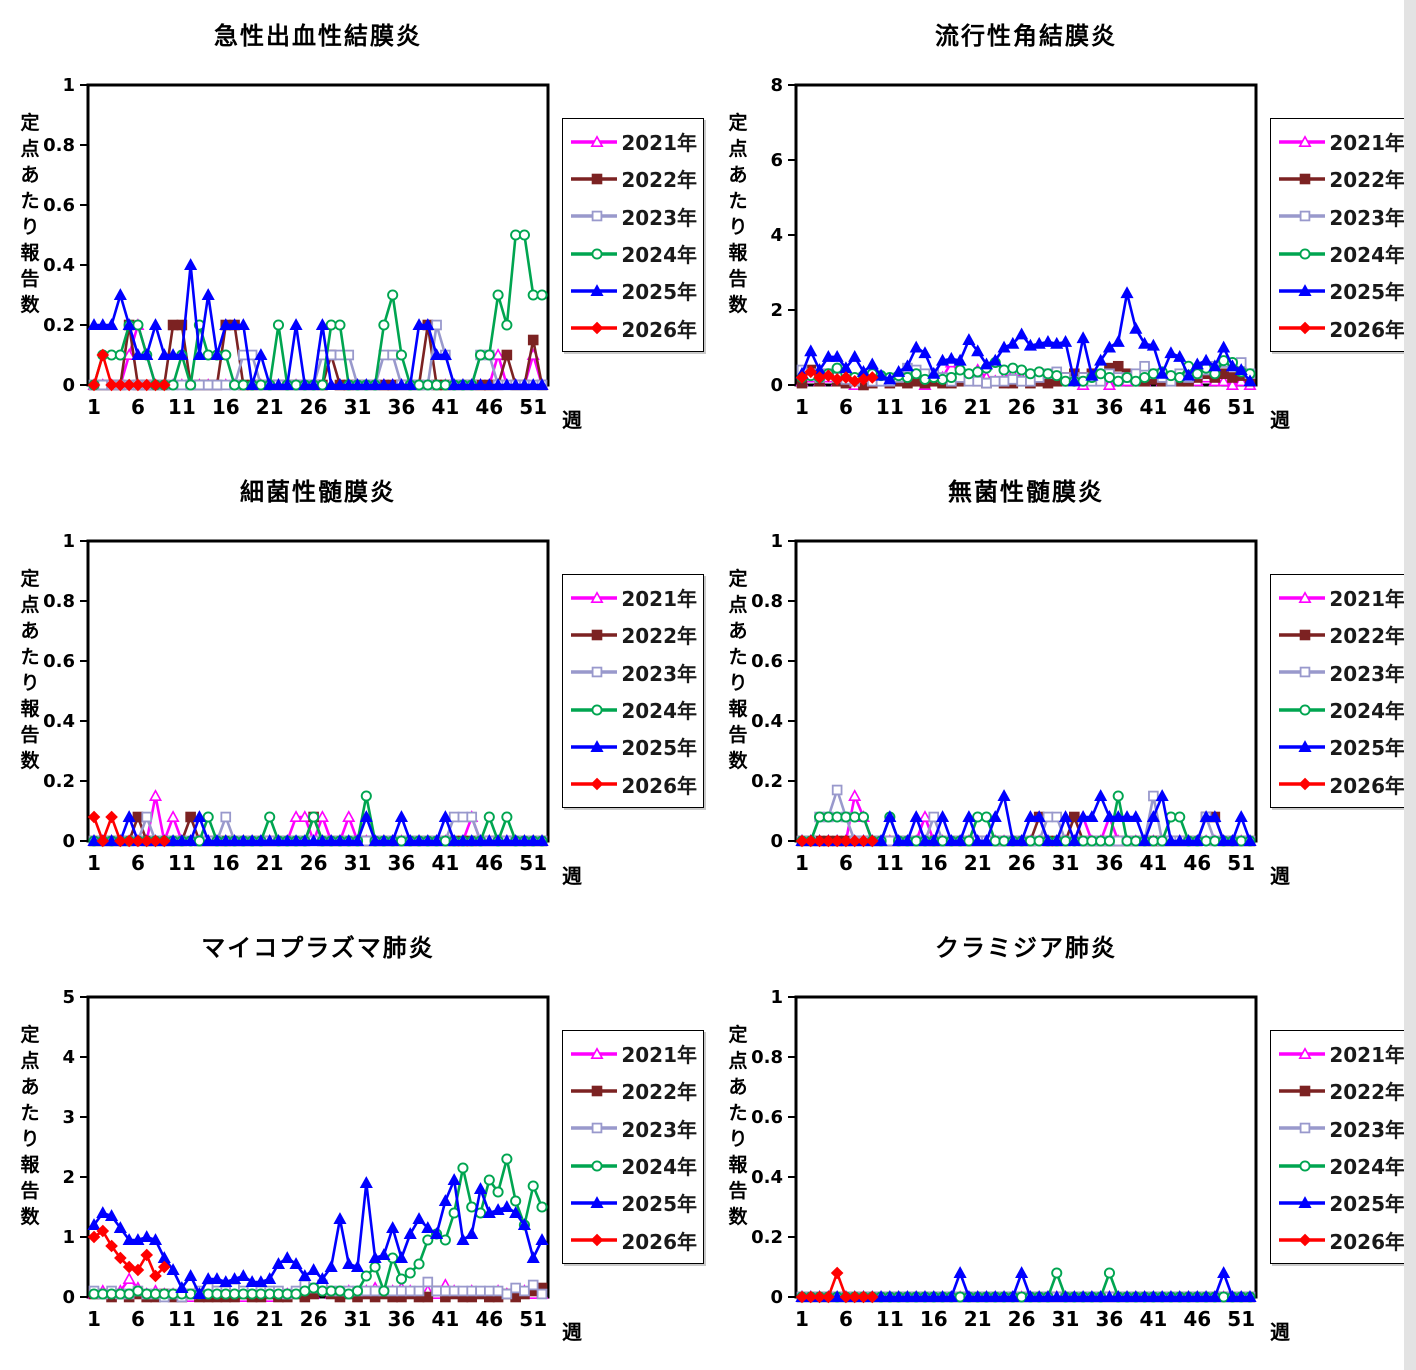 The width and height of the screenshot is (1416, 1370). I want to click on legend-item-2025年: 2025年, so click(1341, 290).